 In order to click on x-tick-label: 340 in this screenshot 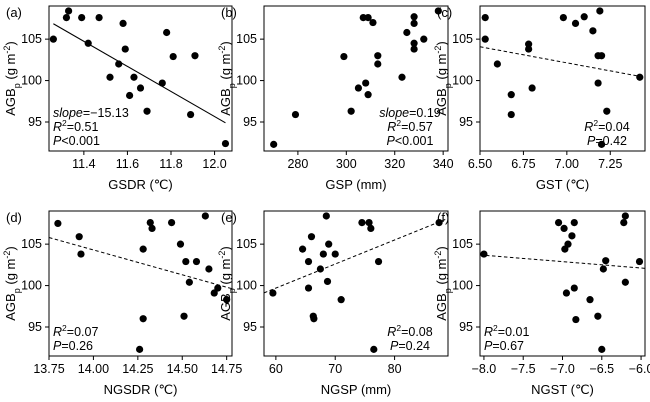, I will do `click(443, 164)`.